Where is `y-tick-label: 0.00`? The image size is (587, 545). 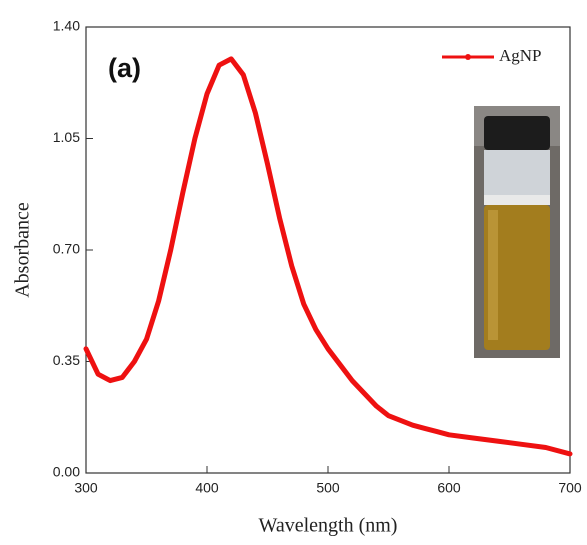 y-tick-label: 0.00 is located at coordinates (66, 472).